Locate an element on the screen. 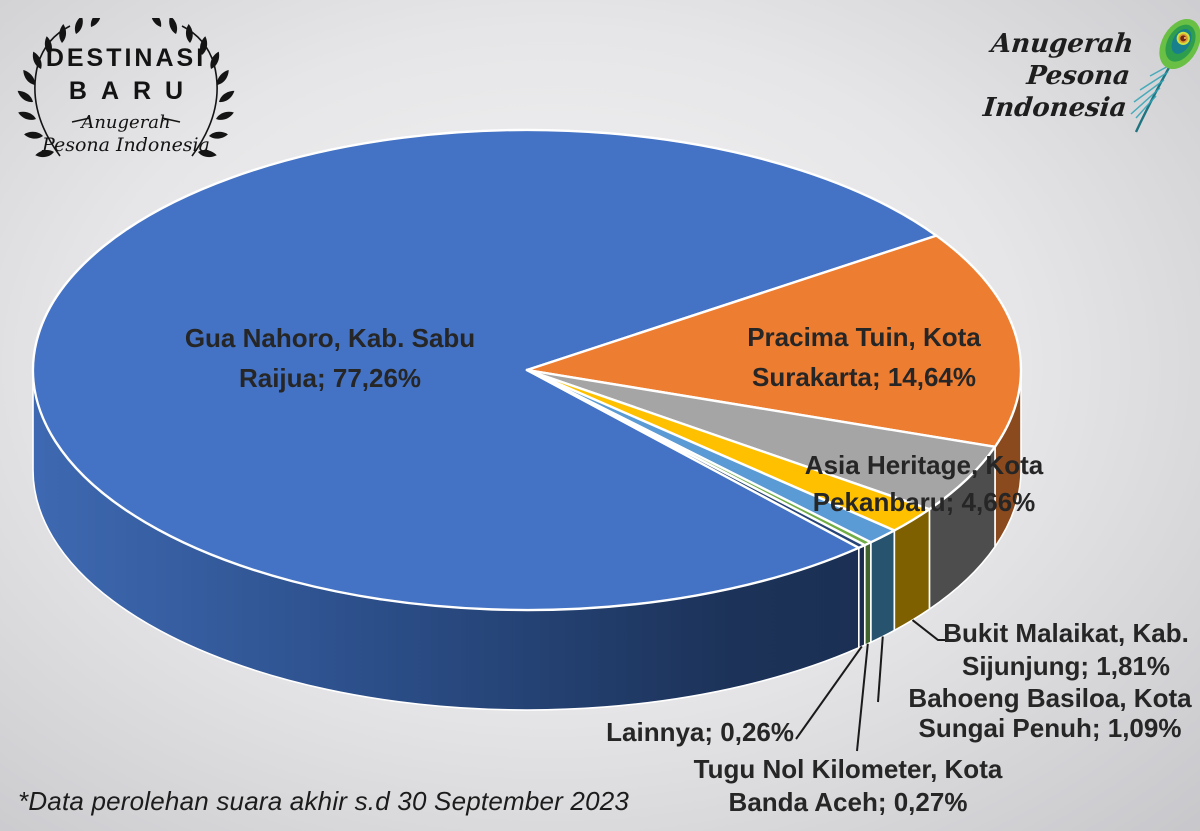 This screenshot has width=1200, height=831. pie-label-line: Lainnya; 0,26% is located at coordinates (700, 732).